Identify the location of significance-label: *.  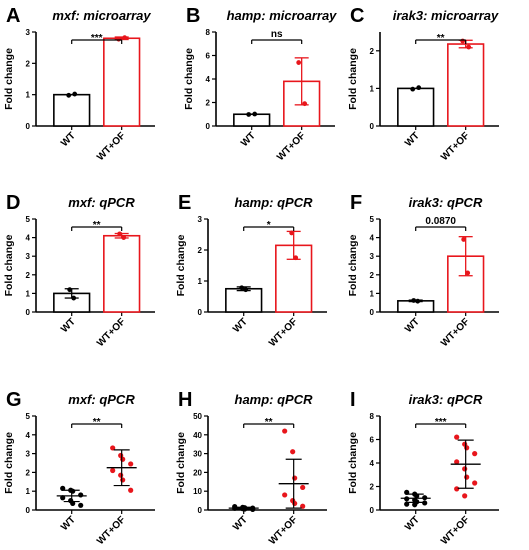
(269, 225).